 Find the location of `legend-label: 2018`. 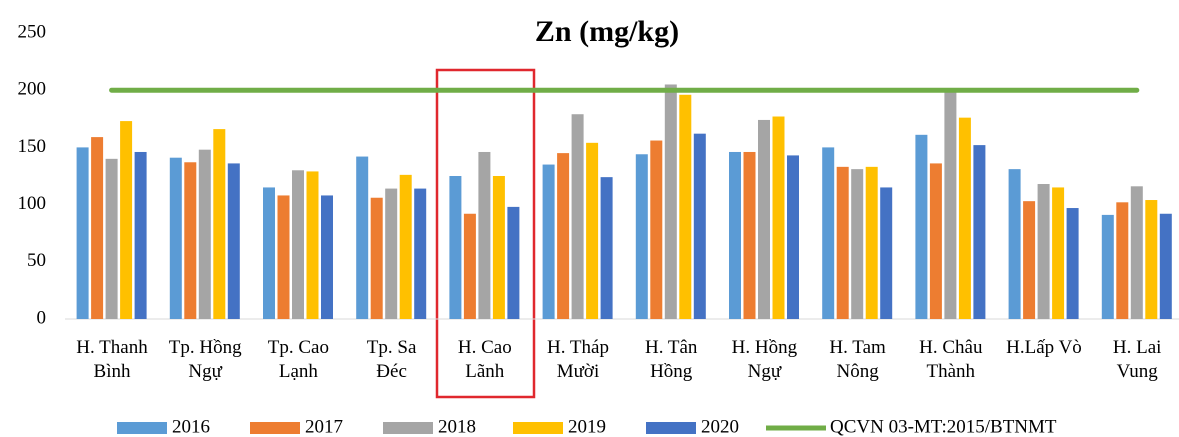

legend-label: 2018 is located at coordinates (457, 426).